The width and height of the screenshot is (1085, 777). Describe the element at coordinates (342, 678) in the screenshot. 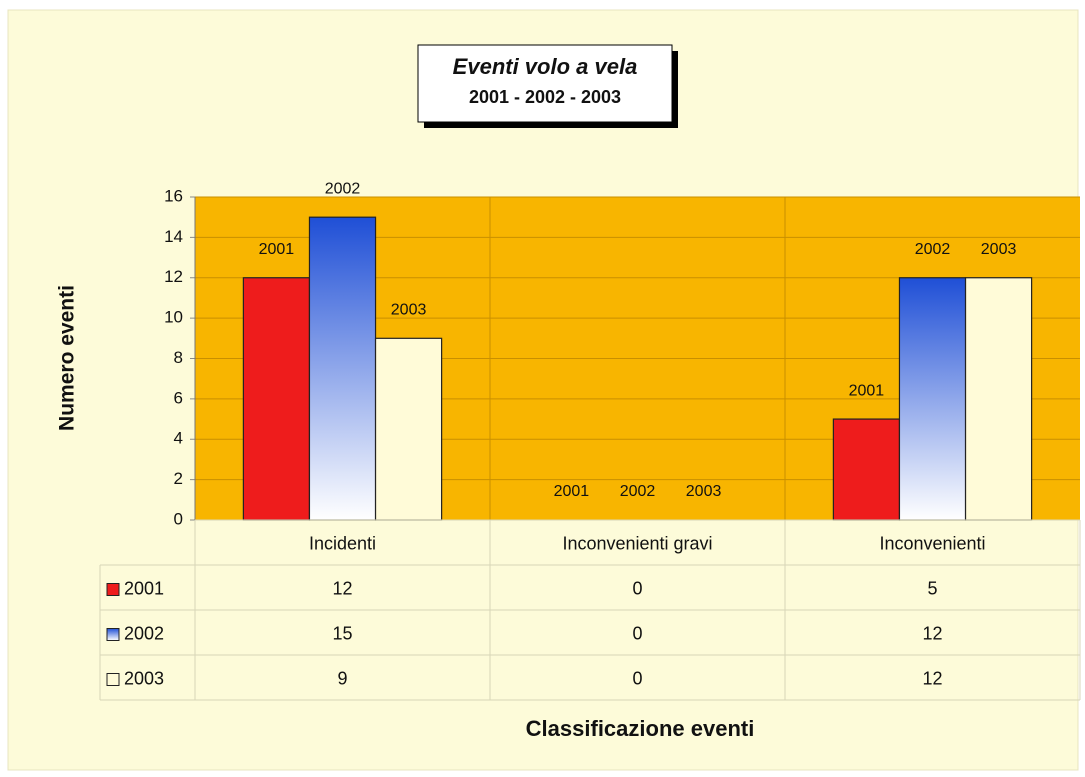

I see `table-value: 9` at that location.